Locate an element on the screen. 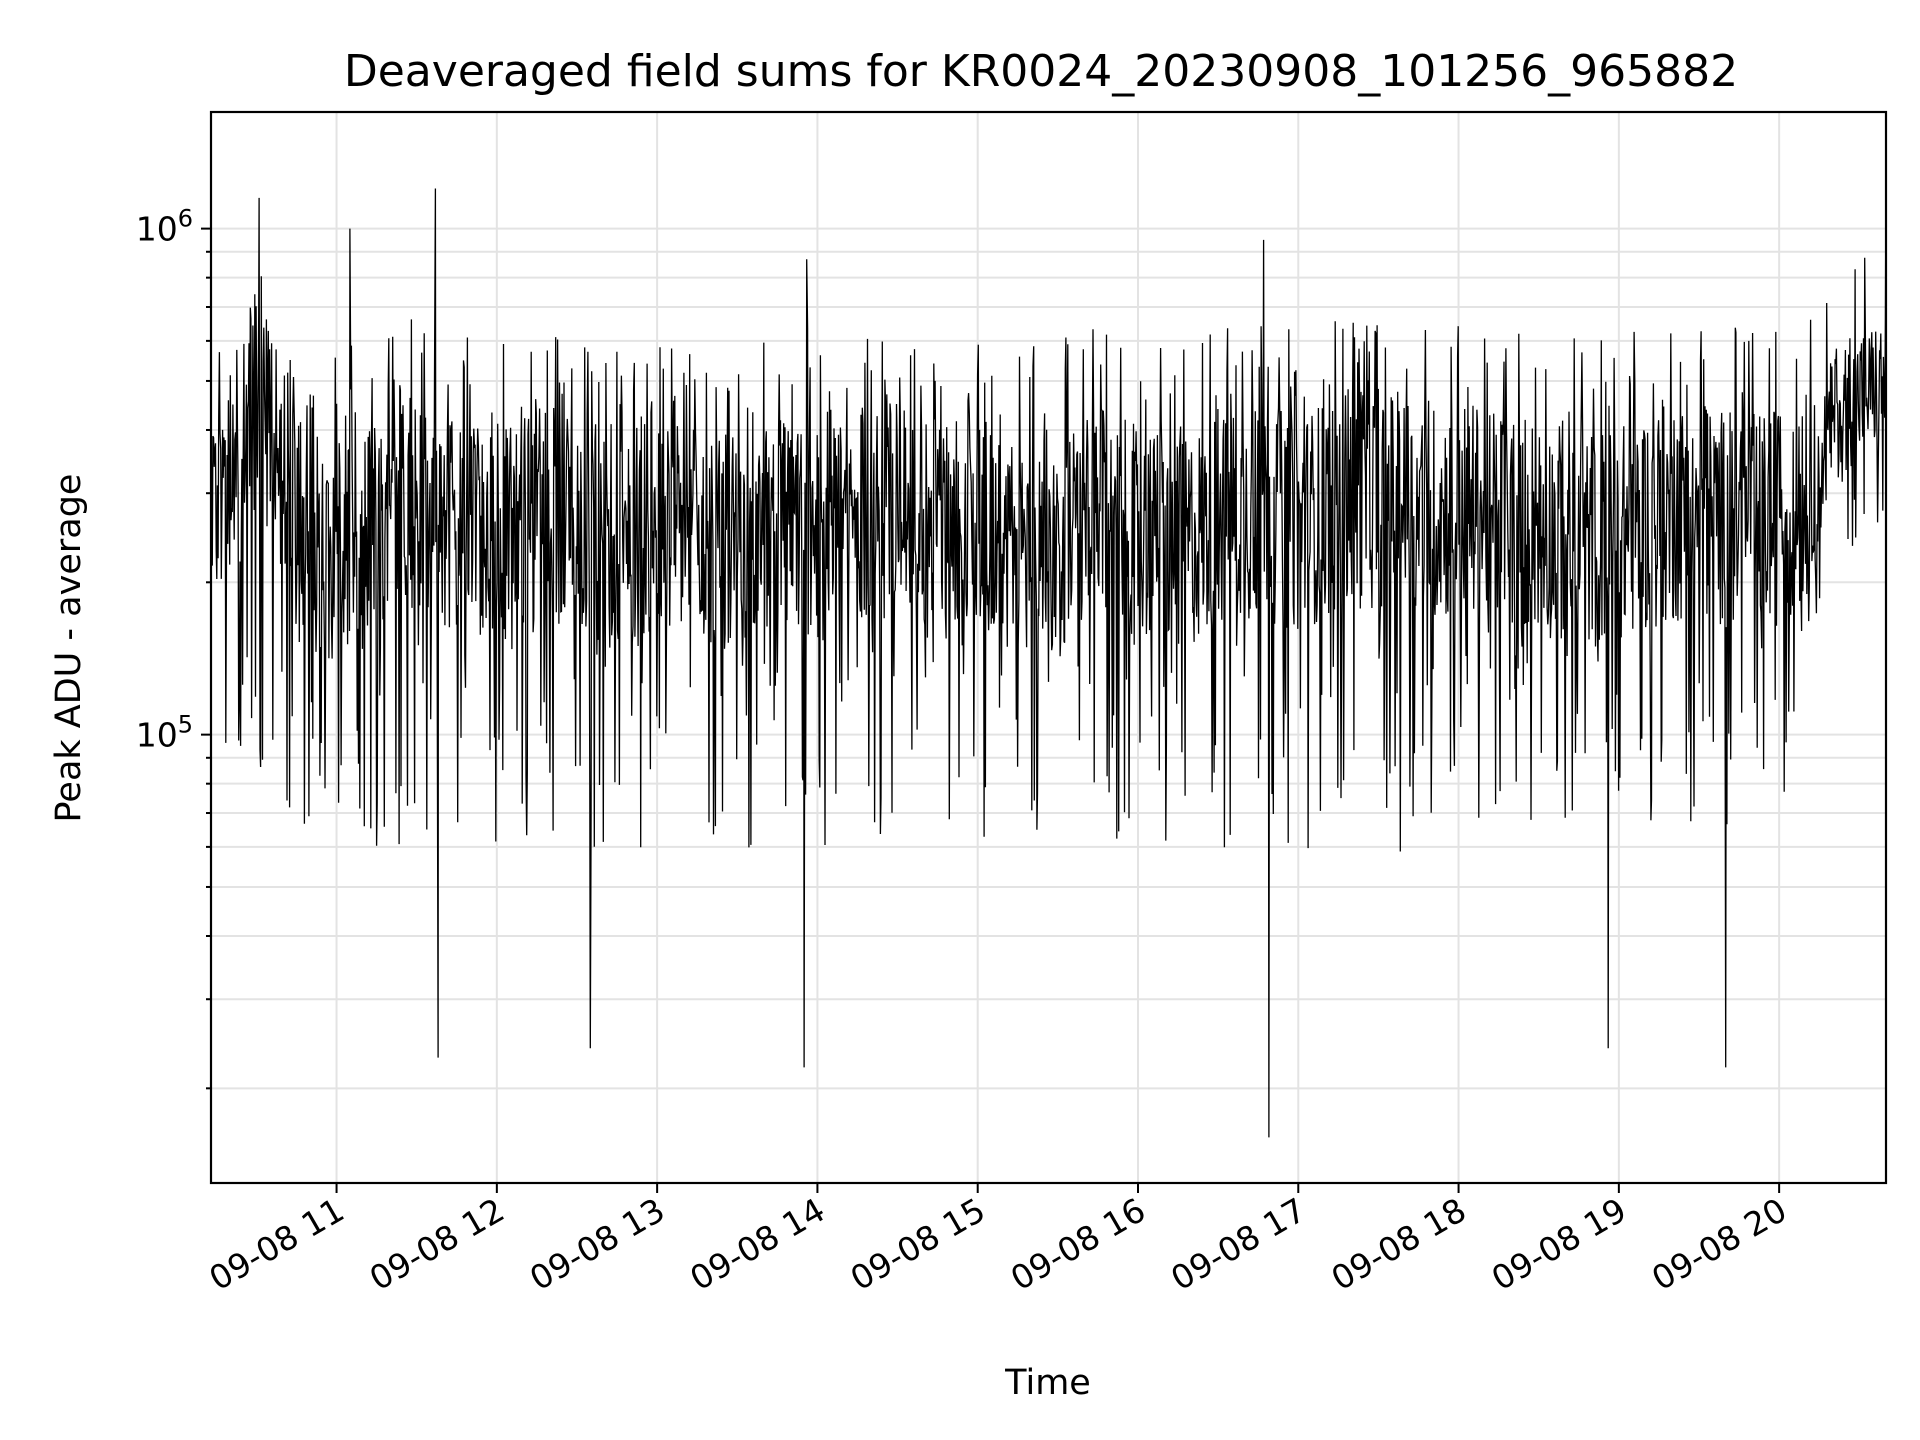  x-tick-label: 09-08 17 is located at coordinates (1238, 1244).